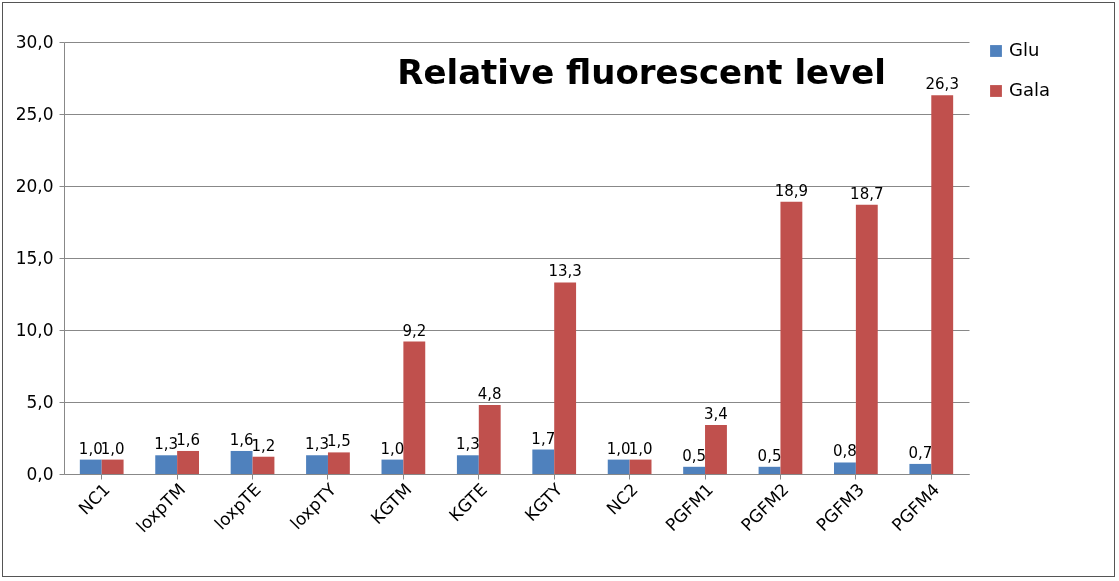 Image resolution: width=1119 pixels, height=581 pixels. What do you see at coordinates (34, 113) in the screenshot?
I see `y-tick-label: 25,0` at bounding box center [34, 113].